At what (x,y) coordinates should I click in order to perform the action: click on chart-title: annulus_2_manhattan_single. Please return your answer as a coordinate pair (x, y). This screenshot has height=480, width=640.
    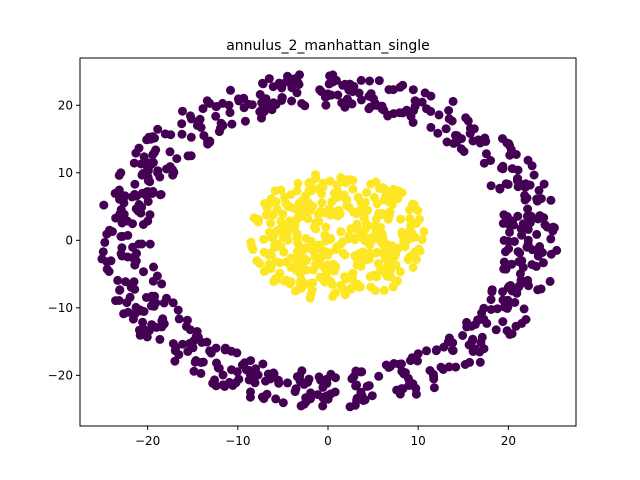
    Looking at the image, I should click on (328, 46).